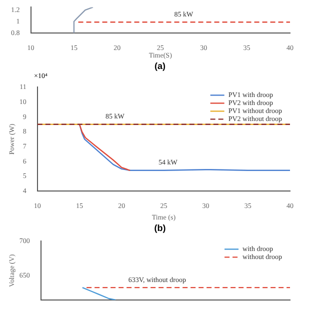  What do you see at coordinates (160, 66) in the screenshot?
I see `text: (a)` at bounding box center [160, 66].